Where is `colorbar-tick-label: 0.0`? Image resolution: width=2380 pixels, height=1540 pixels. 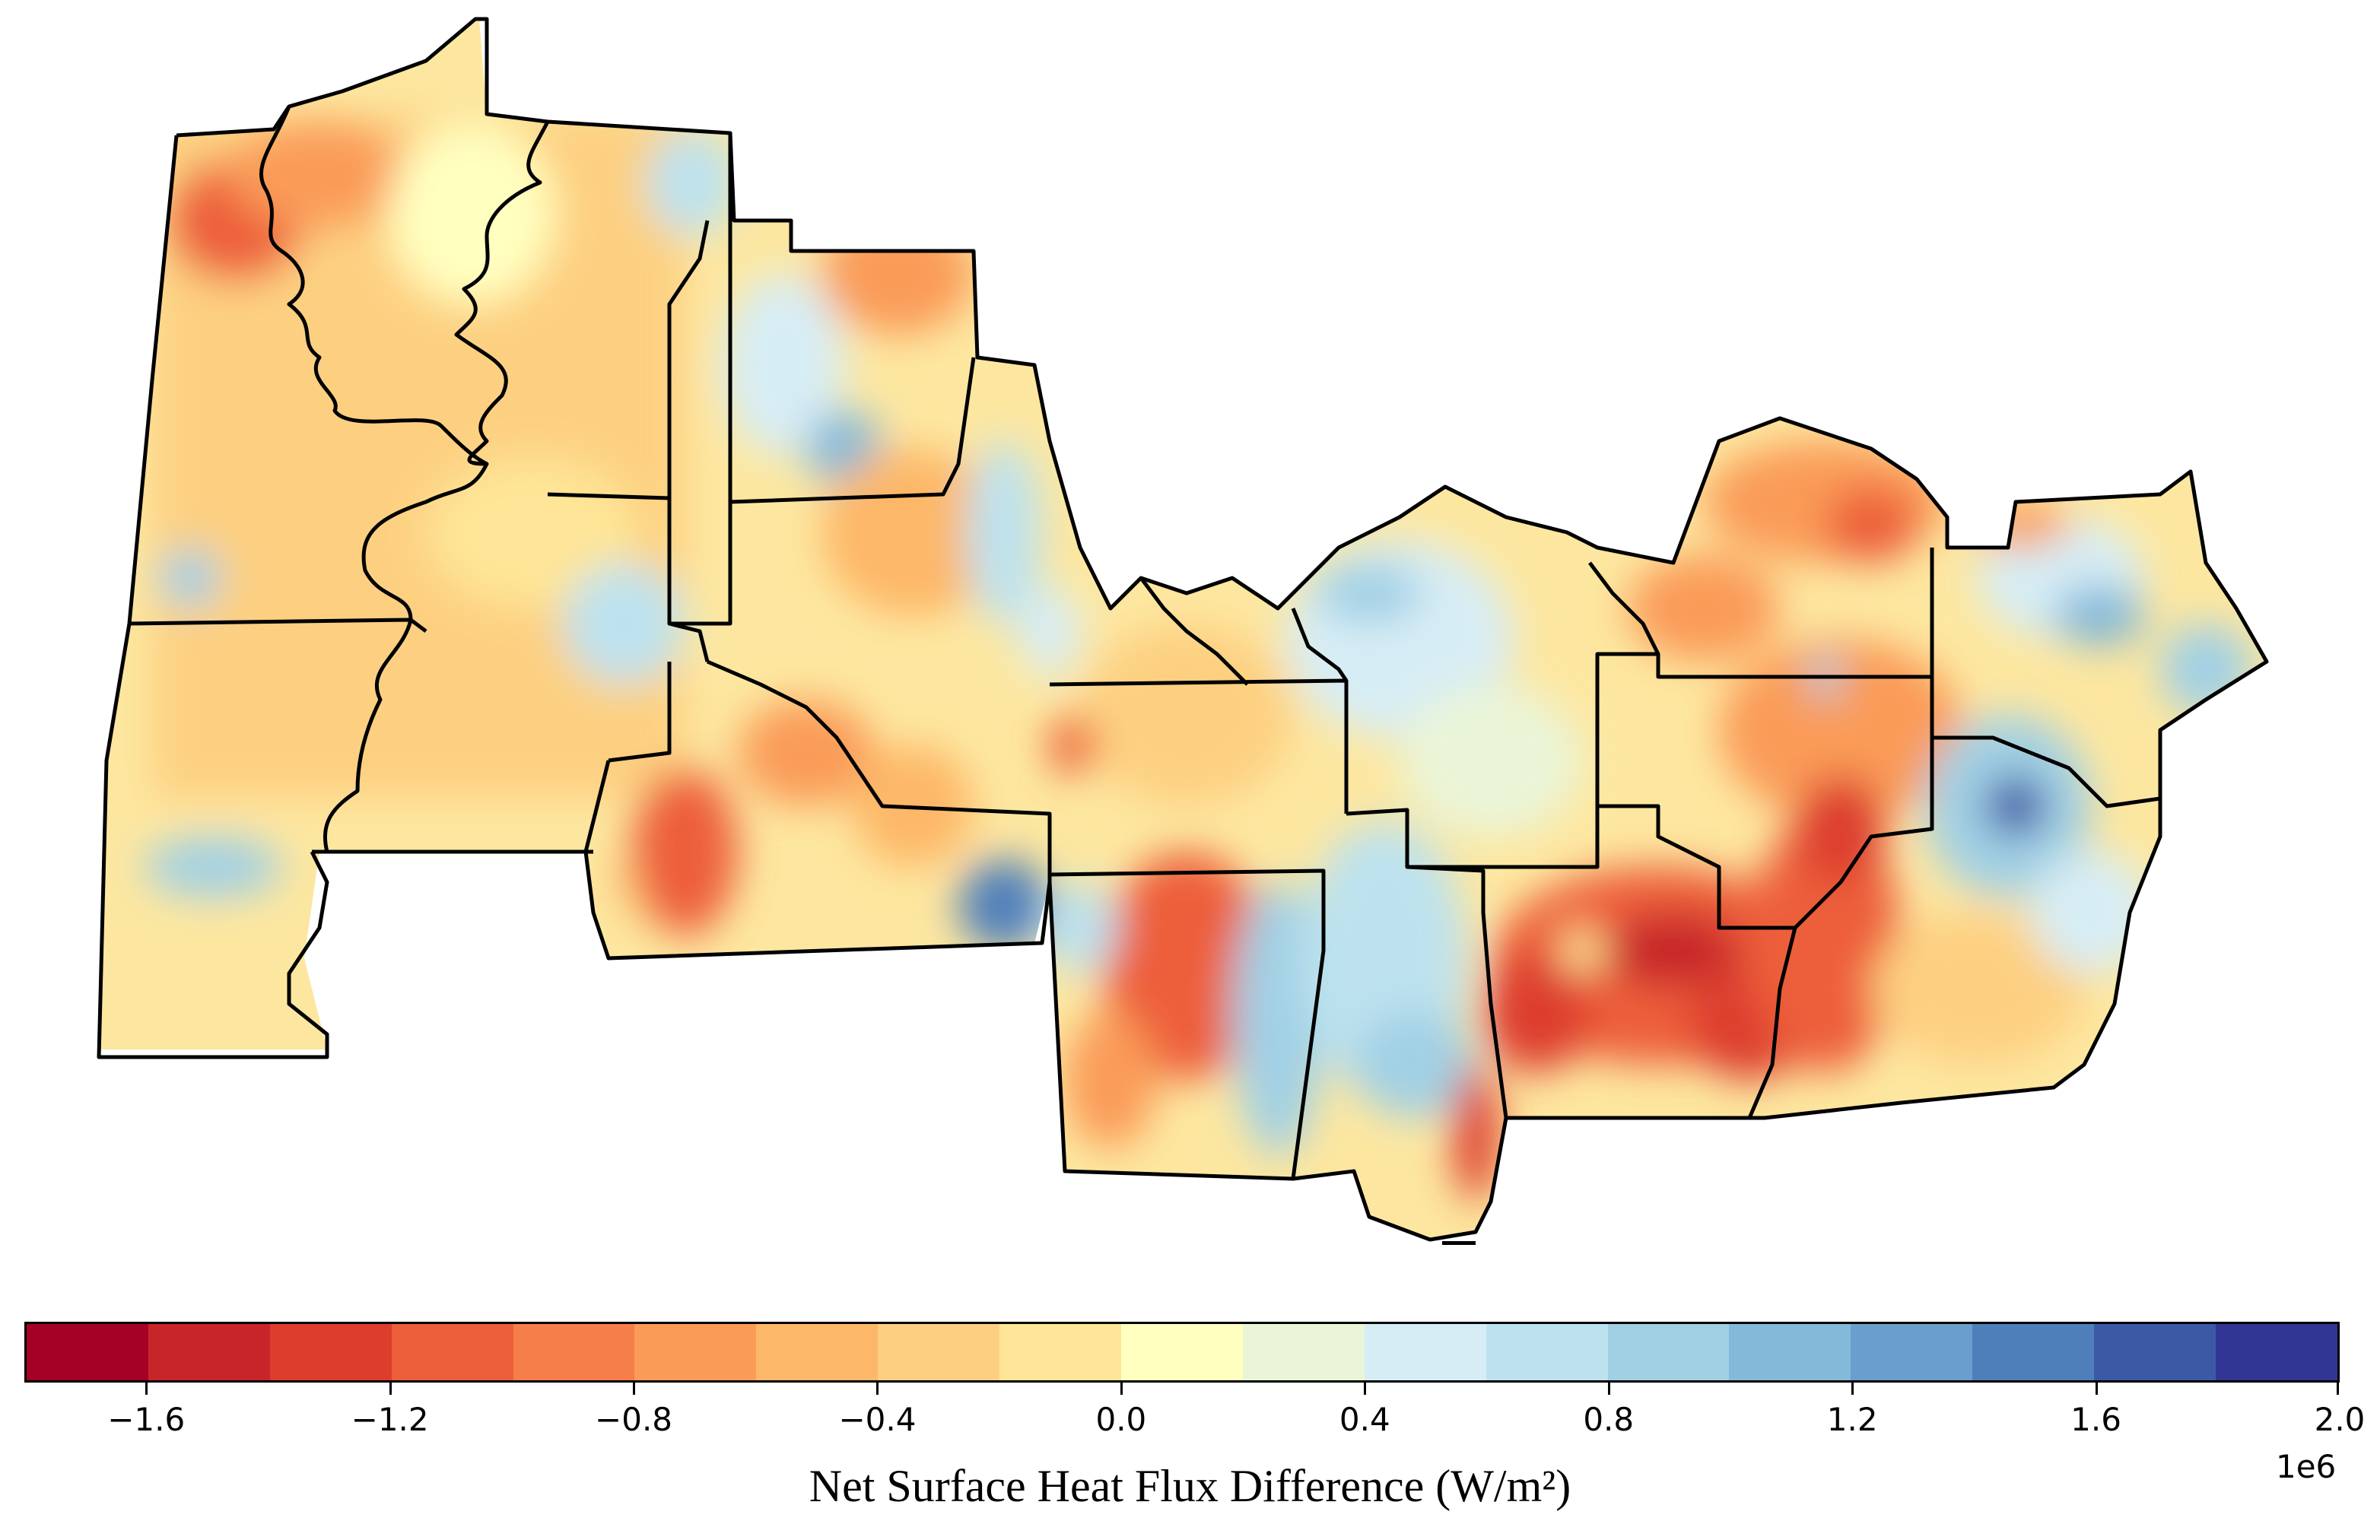 colorbar-tick-label: 0.0 is located at coordinates (1121, 1419).